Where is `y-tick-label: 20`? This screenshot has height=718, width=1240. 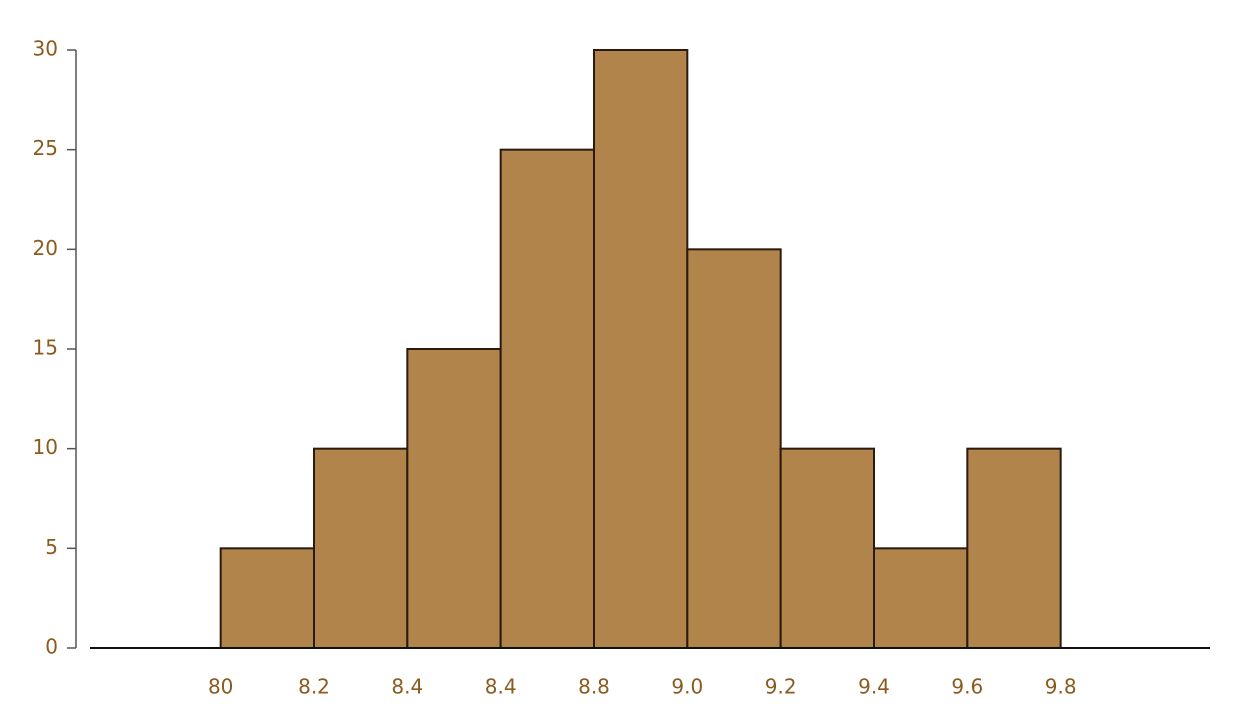
y-tick-label: 20 is located at coordinates (45, 248).